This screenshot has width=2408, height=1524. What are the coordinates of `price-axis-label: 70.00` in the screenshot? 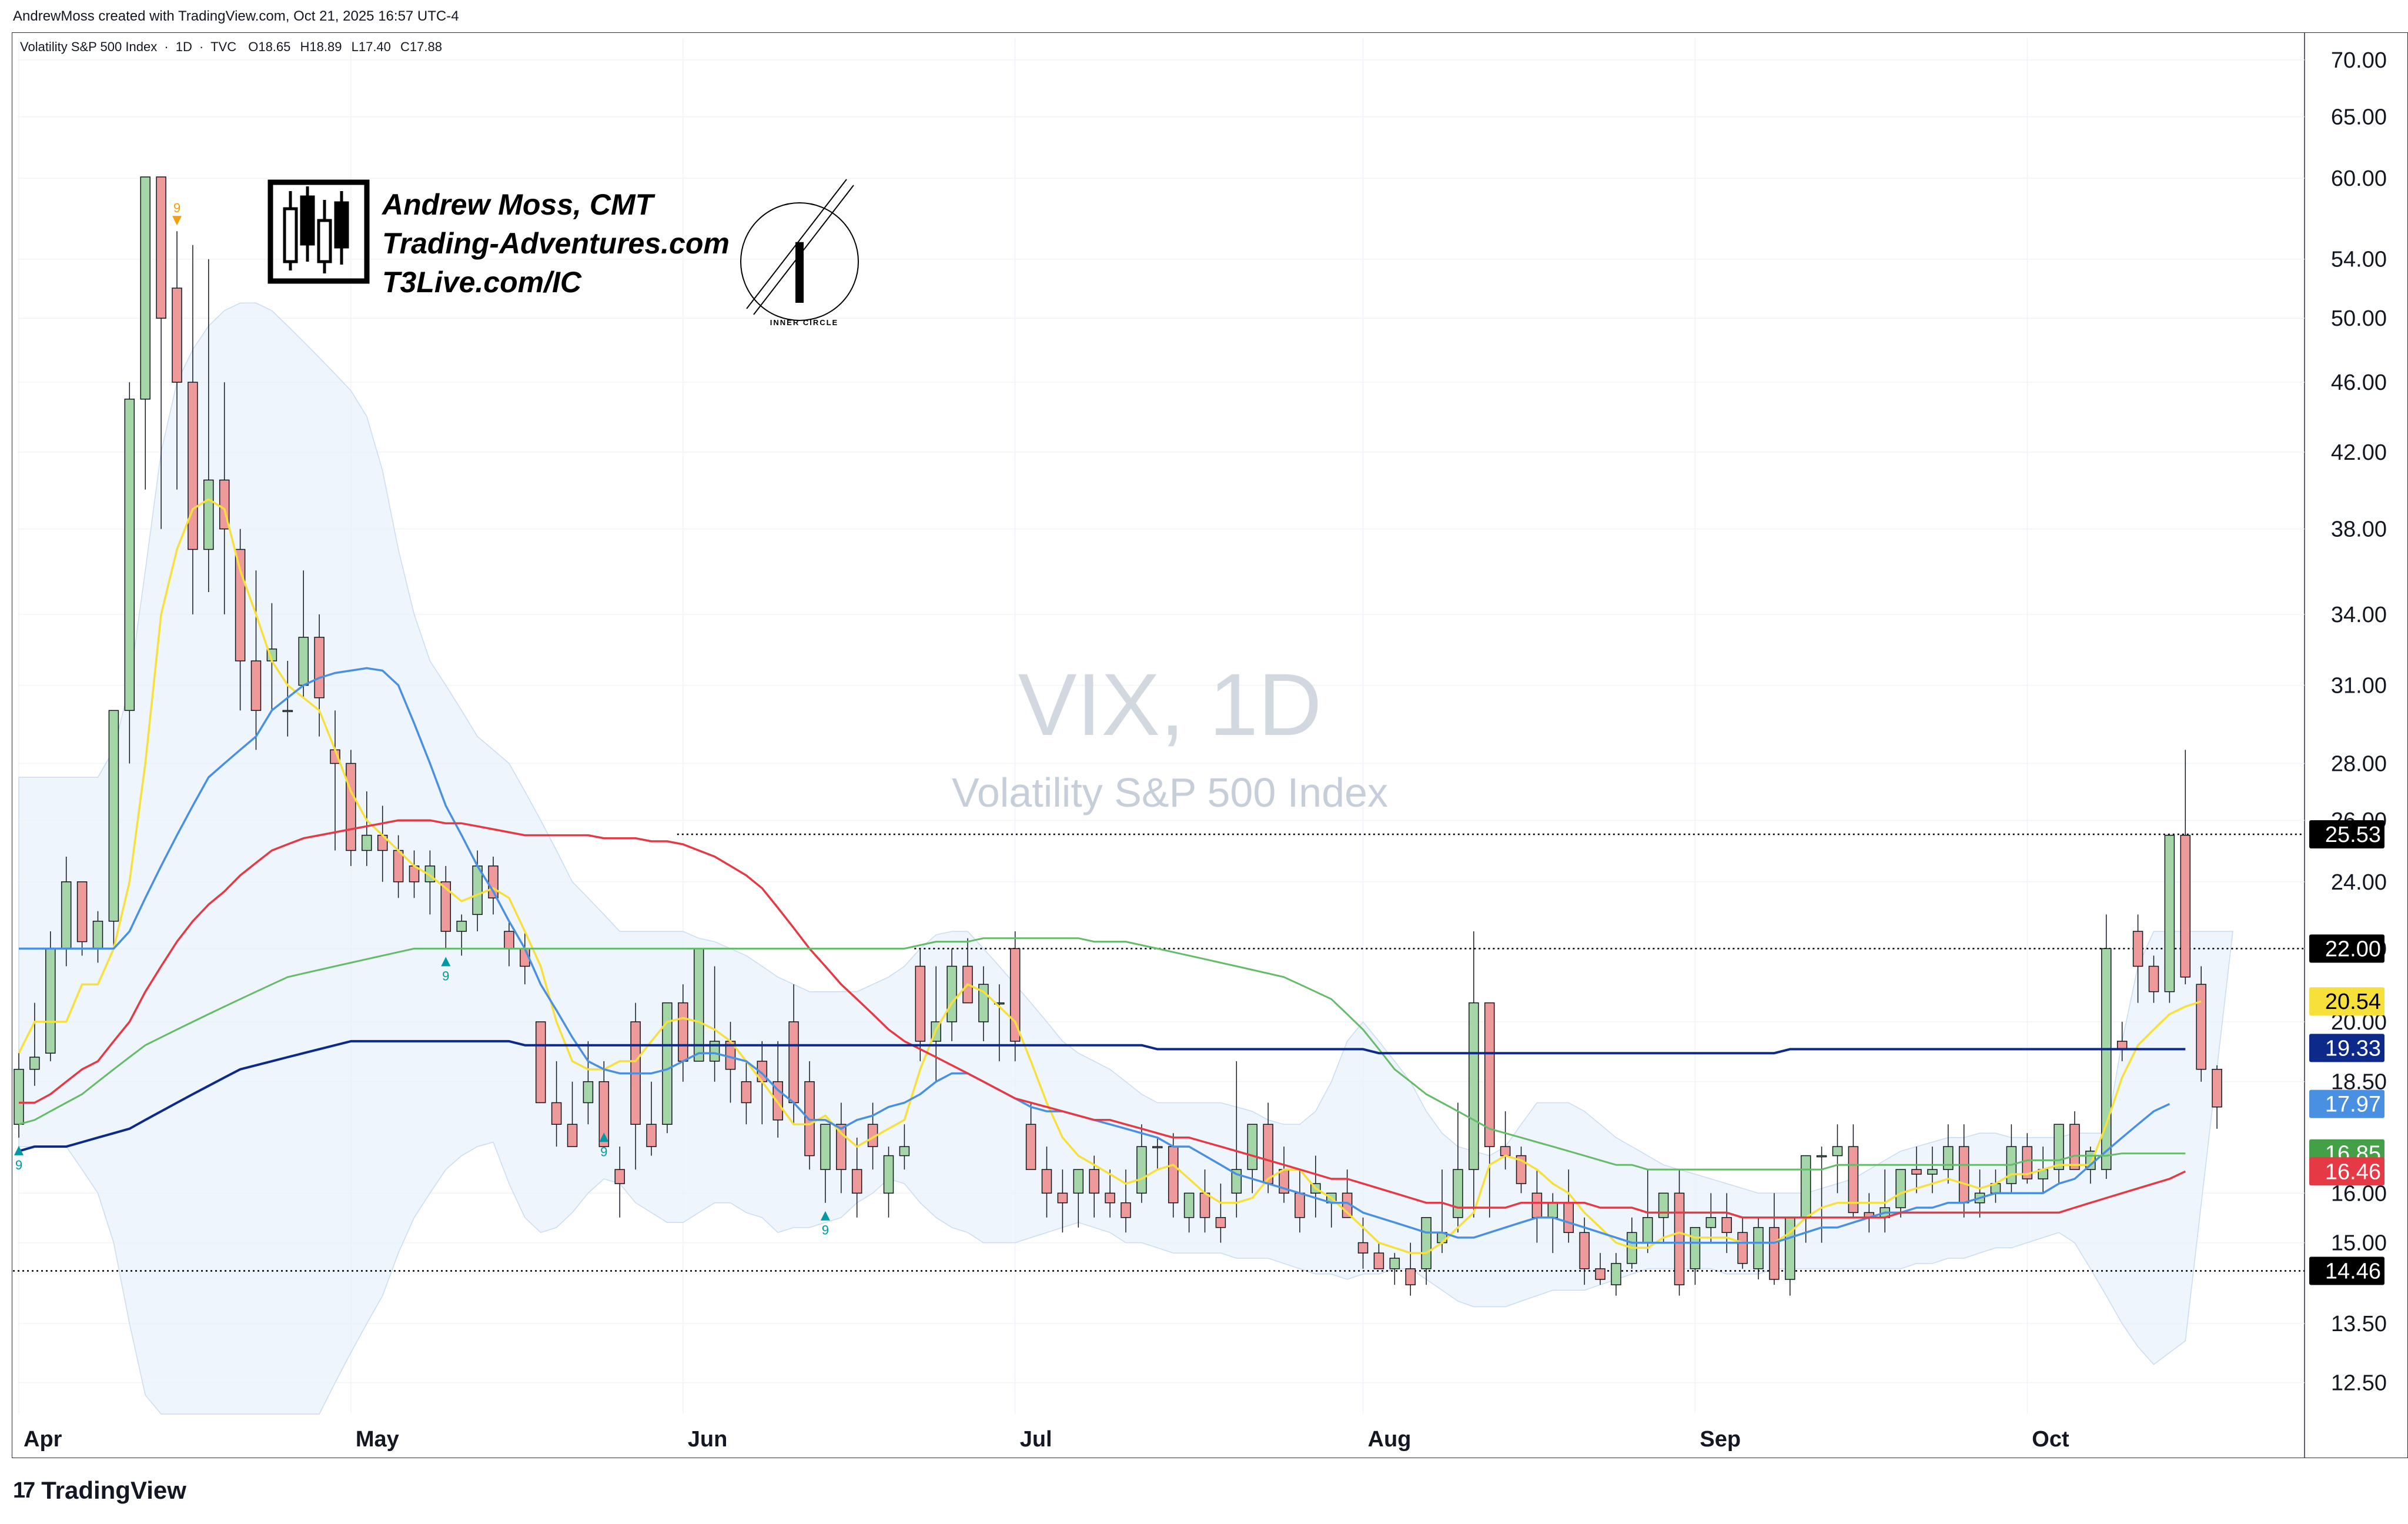 It's located at (2359, 60).